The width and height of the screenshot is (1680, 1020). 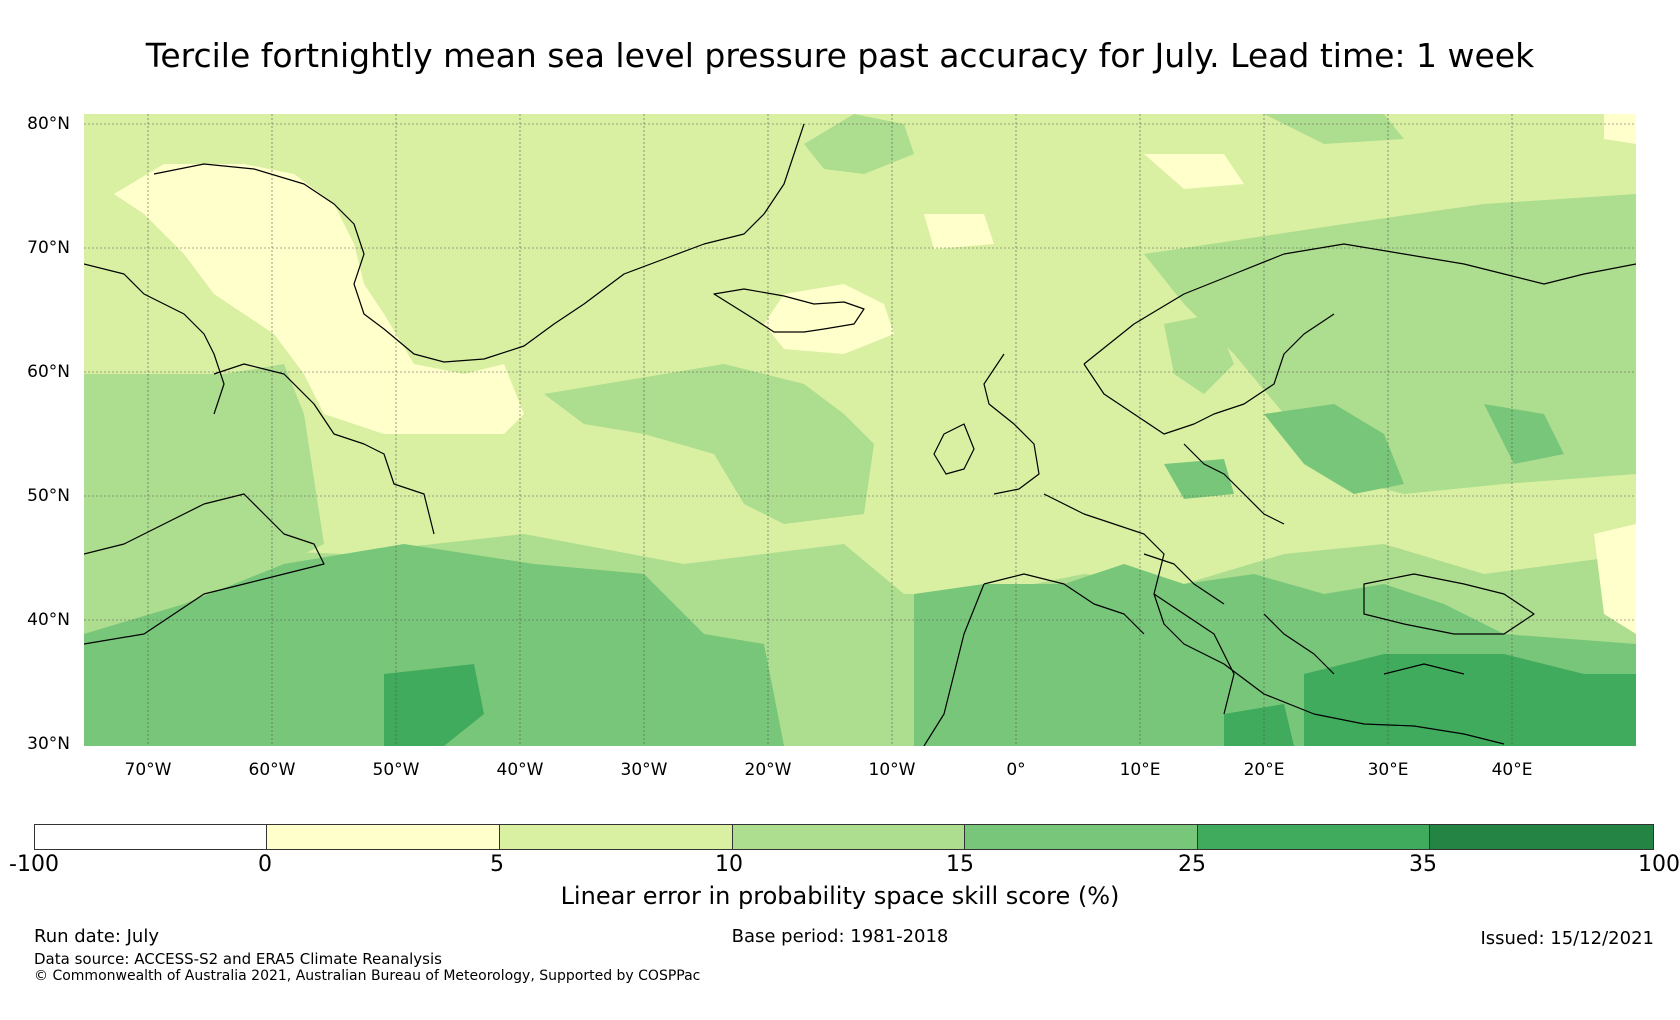 What do you see at coordinates (265, 864) in the screenshot?
I see `colorbar-tick-0: 0` at bounding box center [265, 864].